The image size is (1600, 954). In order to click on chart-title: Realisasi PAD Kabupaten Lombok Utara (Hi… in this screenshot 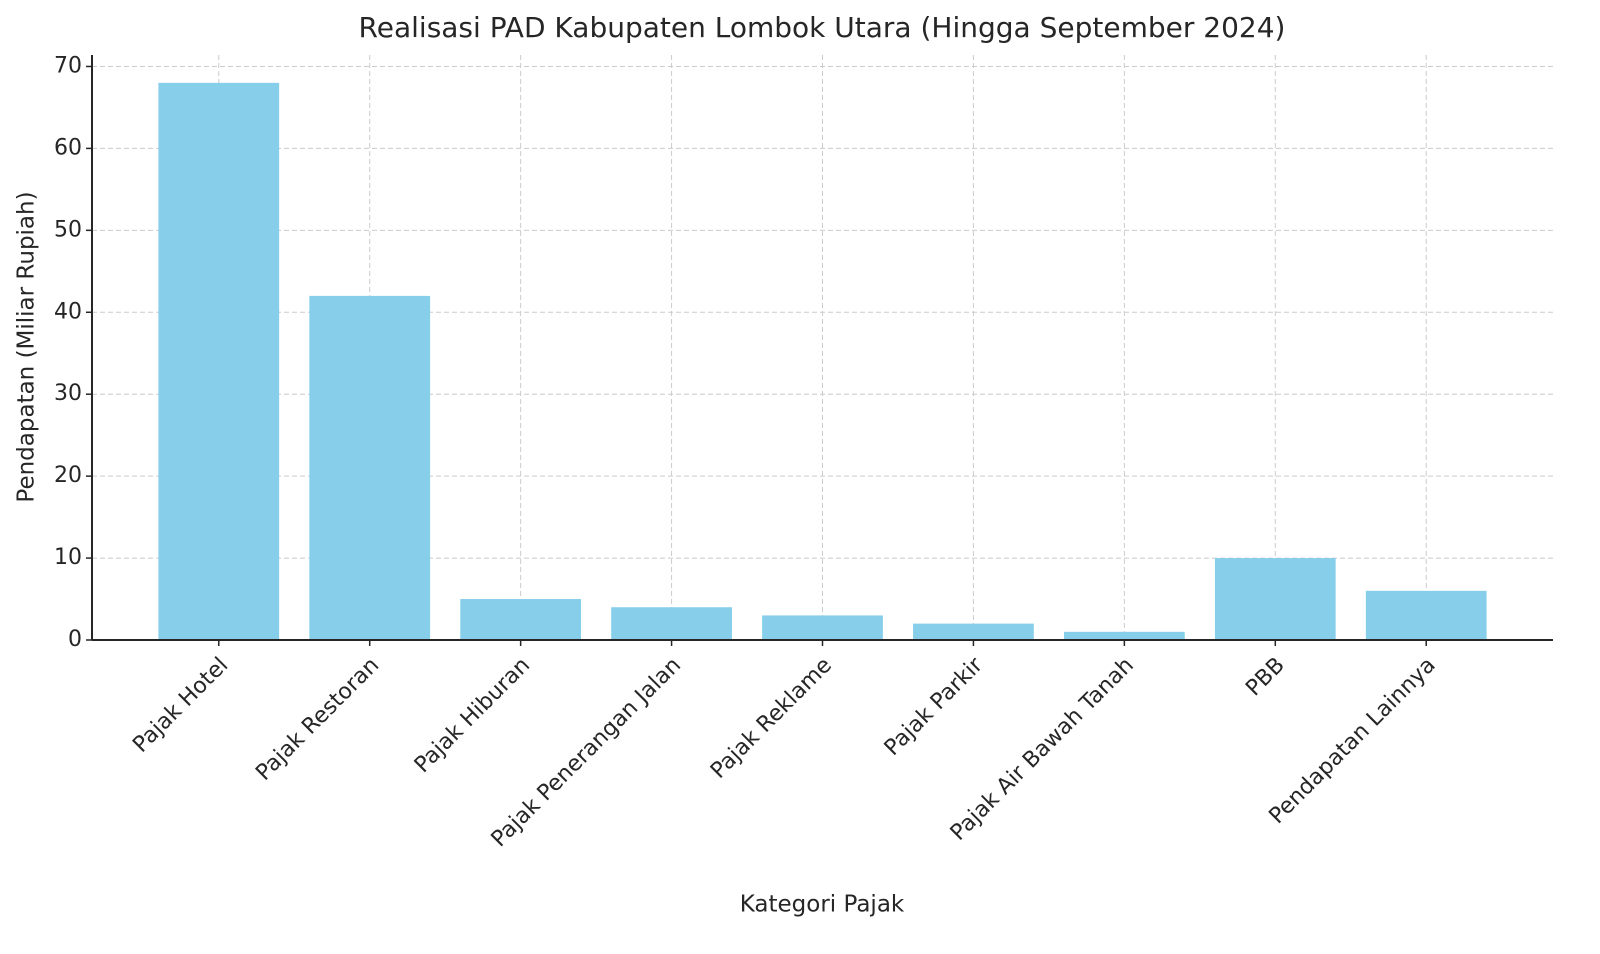, I will do `click(822, 27)`.